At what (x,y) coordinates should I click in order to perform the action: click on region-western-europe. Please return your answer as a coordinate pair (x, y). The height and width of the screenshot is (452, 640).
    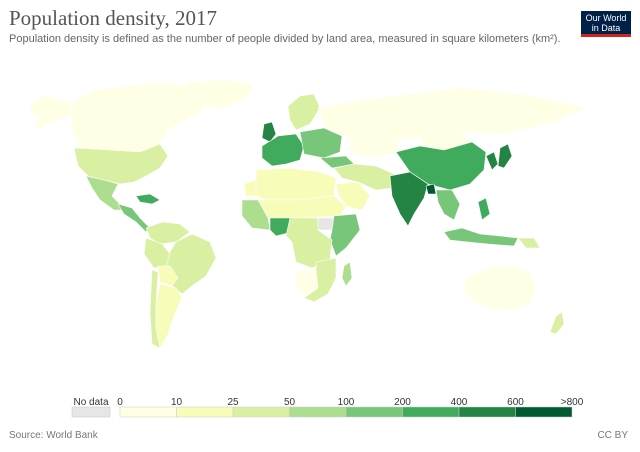
    Looking at the image, I should click on (283, 150).